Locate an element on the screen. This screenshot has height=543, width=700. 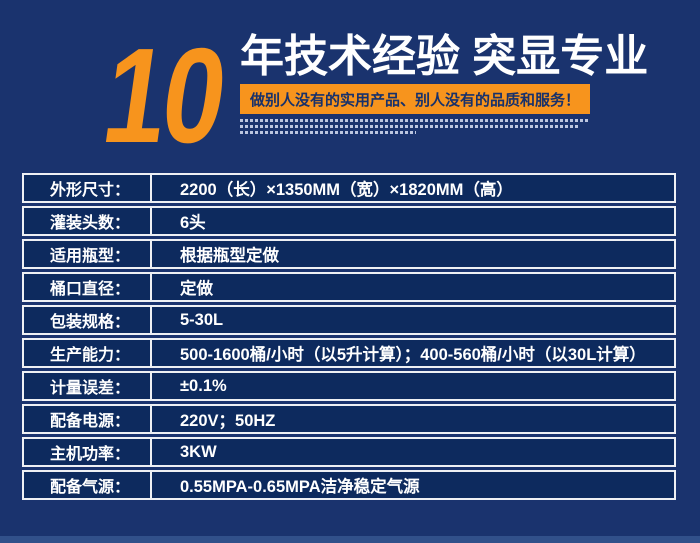
tagline-text: 做别人没有的实用产品、别人没有的品质和服务！ is located at coordinates (414, 100).